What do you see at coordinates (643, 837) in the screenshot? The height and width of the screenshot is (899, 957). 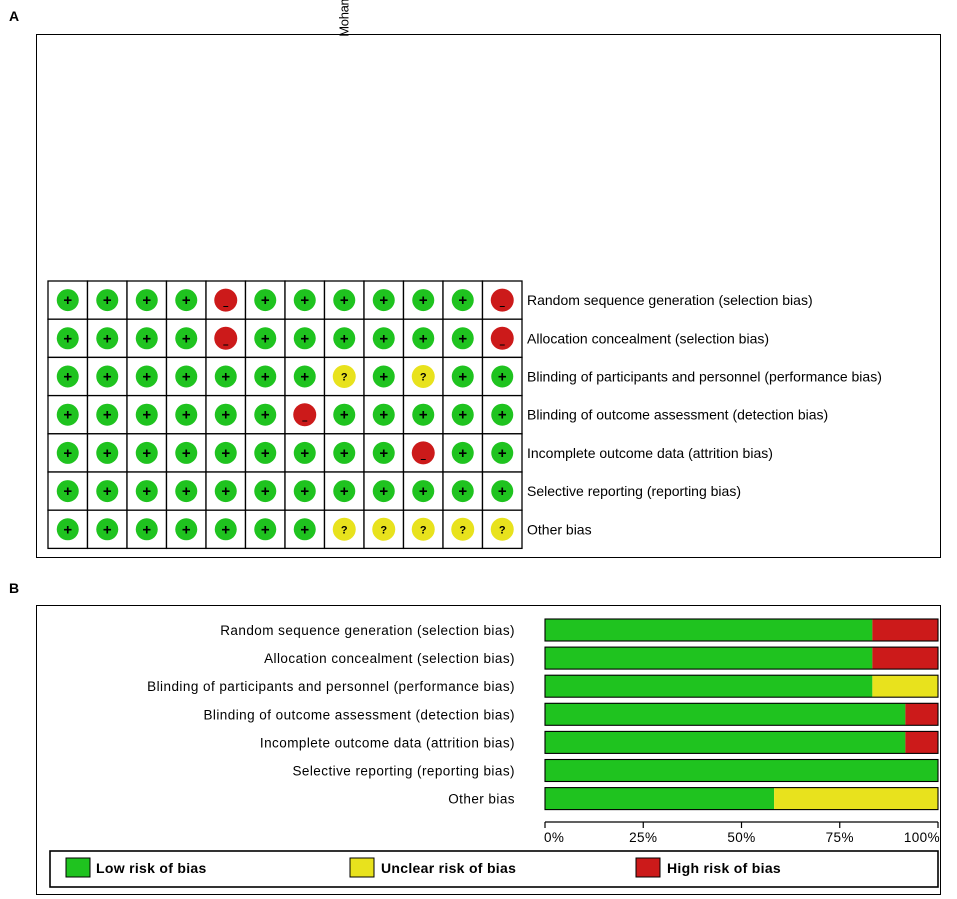 I see `x-tick-label: 25%` at bounding box center [643, 837].